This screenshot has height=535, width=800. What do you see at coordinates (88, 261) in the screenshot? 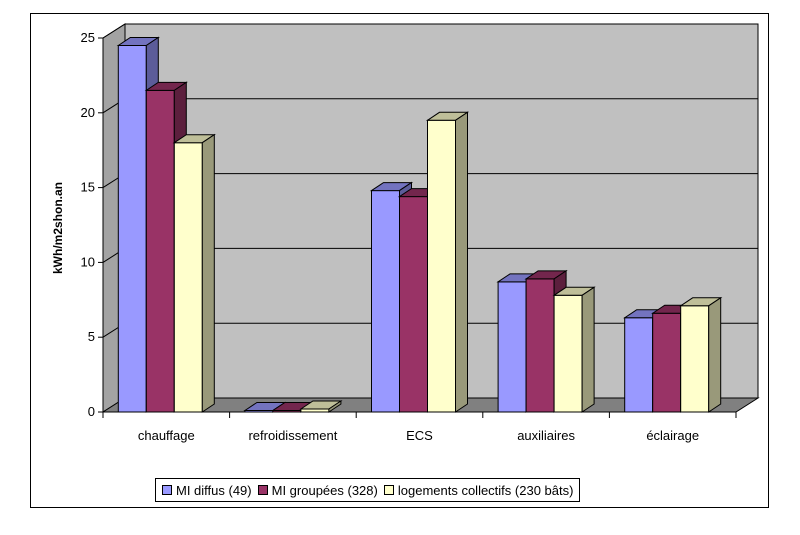
I see `y-tick-label: 10` at bounding box center [88, 261].